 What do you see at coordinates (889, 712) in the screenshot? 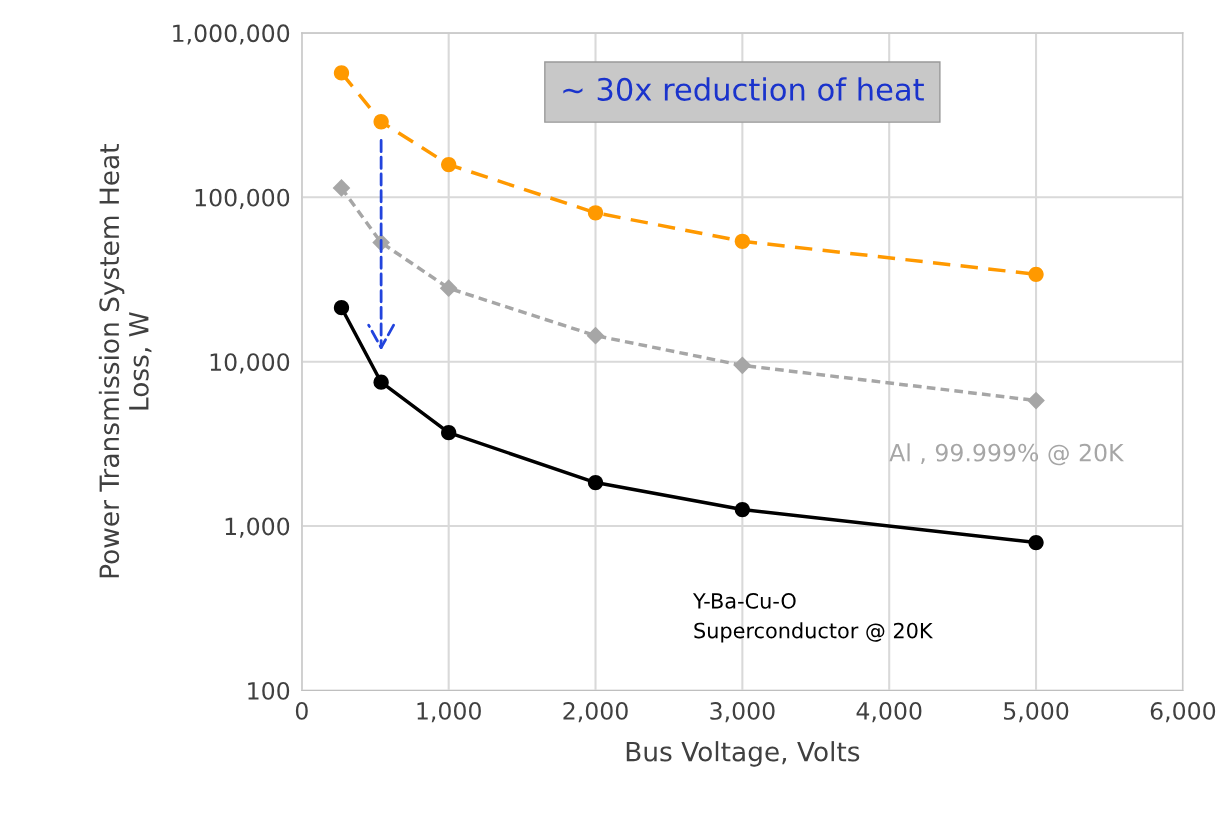
I see `x-tick-label: 4,000` at bounding box center [889, 712].